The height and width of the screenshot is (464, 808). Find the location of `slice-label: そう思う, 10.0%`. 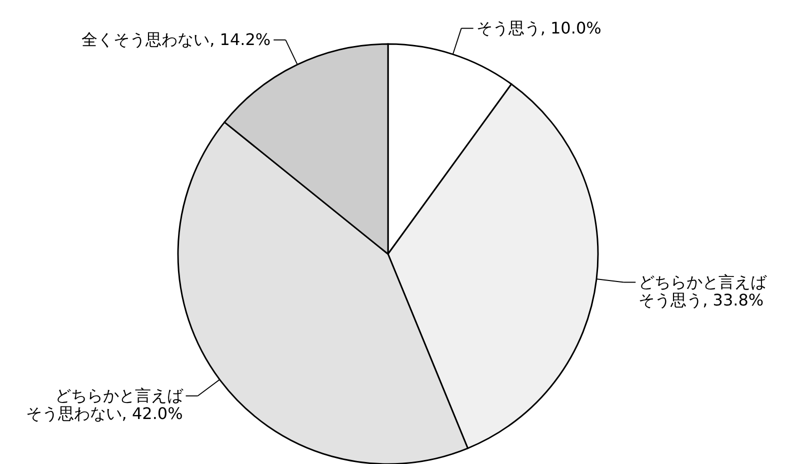

slice-label: そう思う, 10.0% is located at coordinates (539, 28).